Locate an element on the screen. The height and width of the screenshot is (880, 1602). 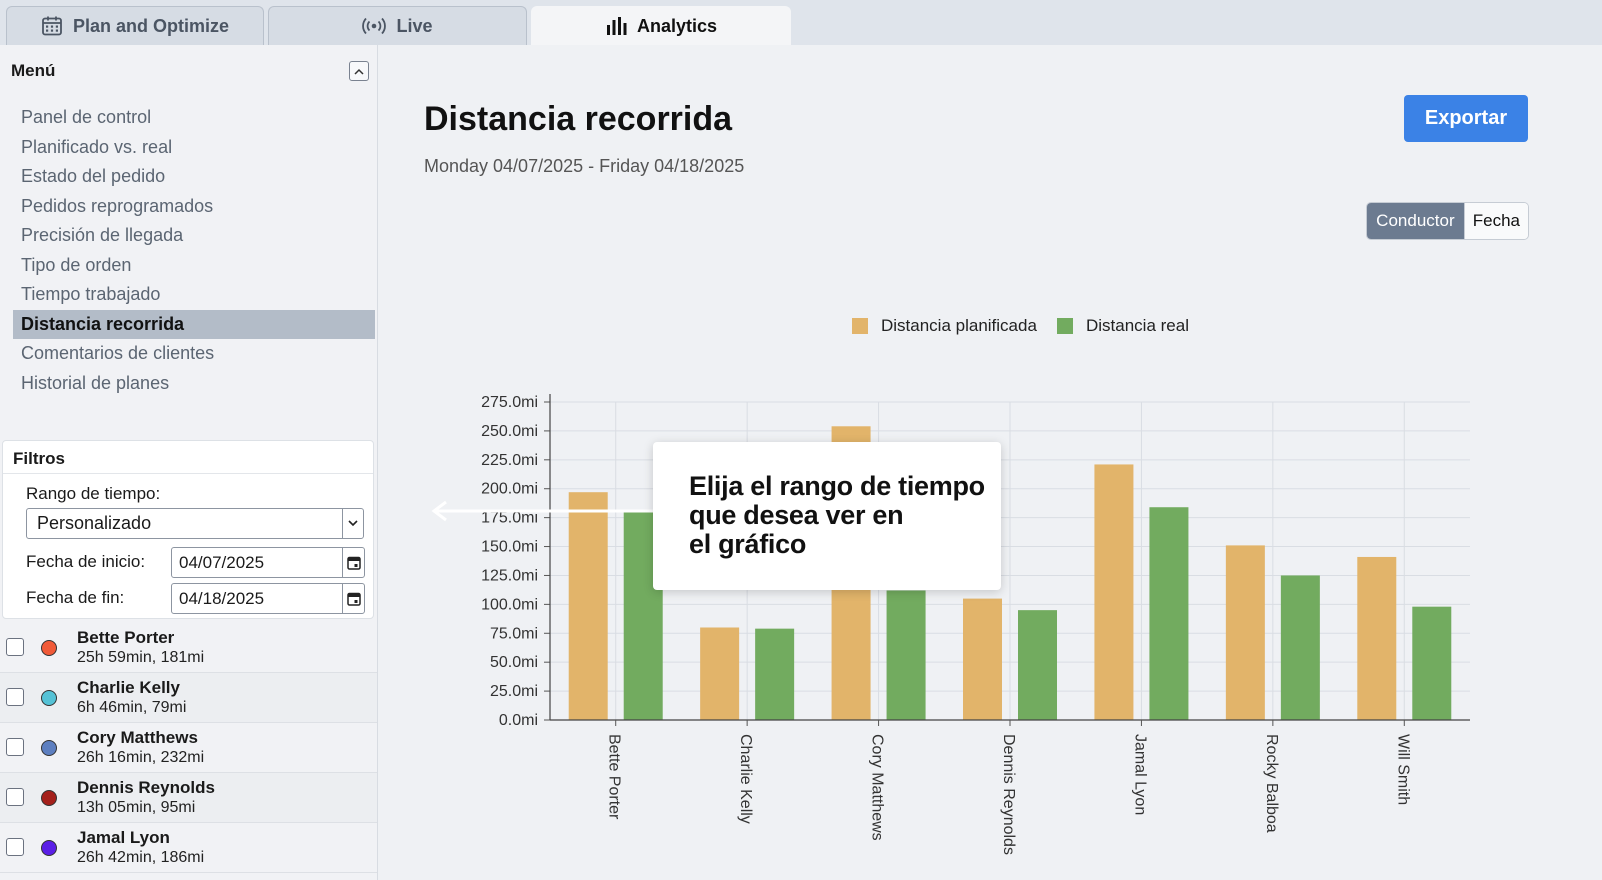
y-tick-label: 50.0mi is located at coordinates (514, 662).